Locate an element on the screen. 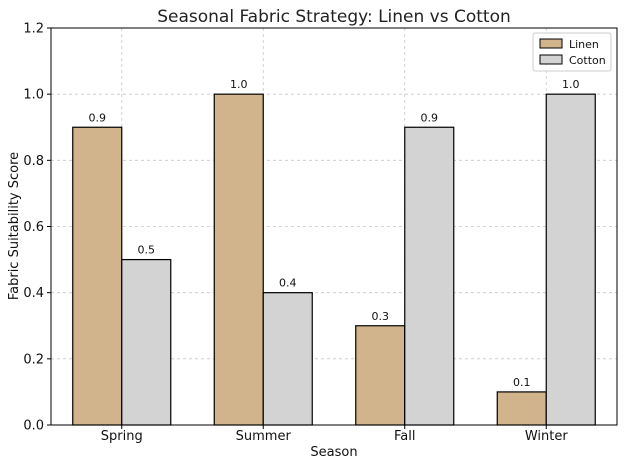  x-tick-label: Fall is located at coordinates (404, 436).